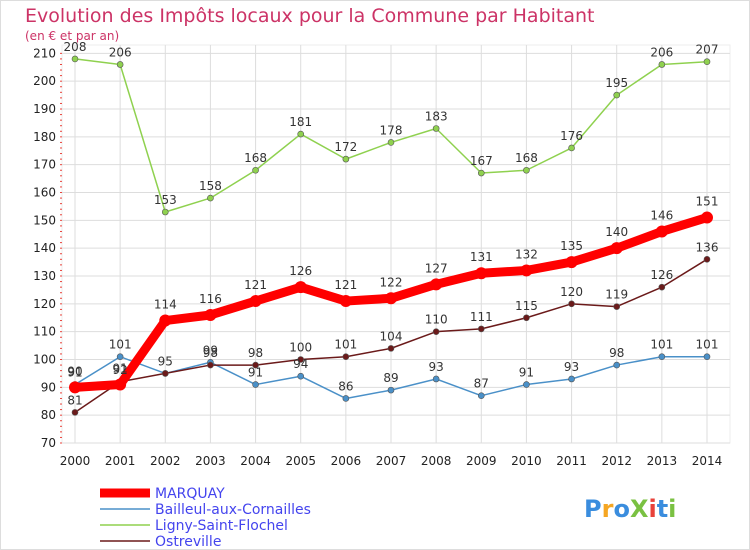 The height and width of the screenshot is (550, 750). What do you see at coordinates (616, 295) in the screenshot?
I see `data-label: 119` at bounding box center [616, 295].